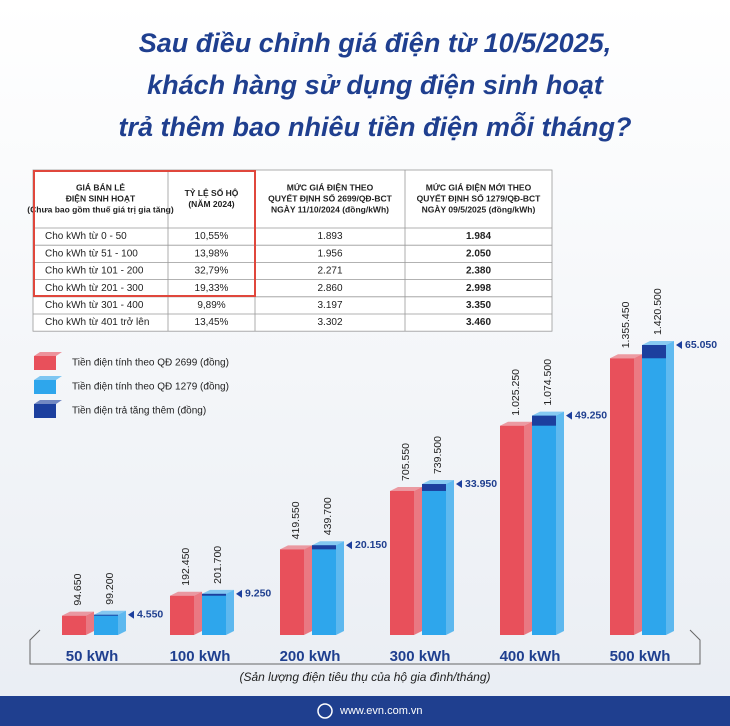 The height and width of the screenshot is (726, 730). Describe the element at coordinates (91, 253) in the screenshot. I see `table-cell: Cho kWh từ 51 - 100` at that location.